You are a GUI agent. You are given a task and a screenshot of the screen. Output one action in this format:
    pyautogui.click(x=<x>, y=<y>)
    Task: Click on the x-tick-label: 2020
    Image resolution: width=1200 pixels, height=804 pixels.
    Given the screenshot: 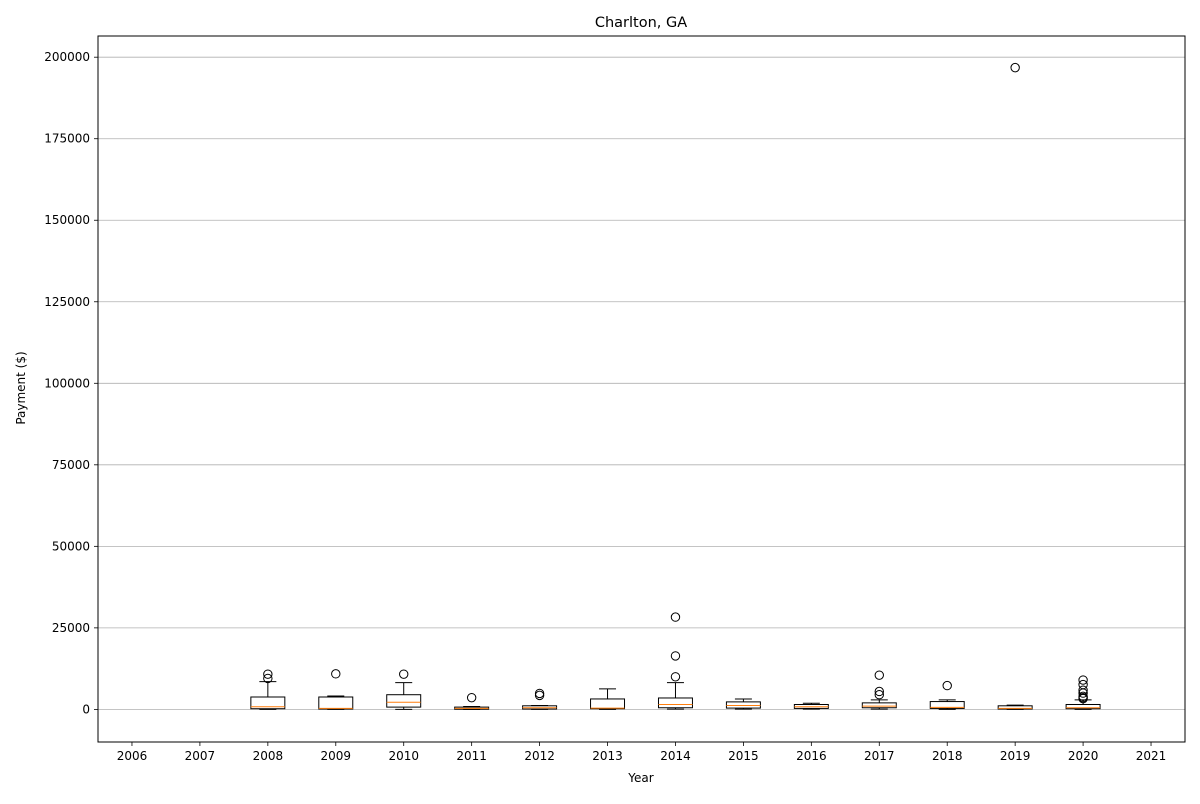 What is the action you would take?
    pyautogui.click(x=1083, y=756)
    